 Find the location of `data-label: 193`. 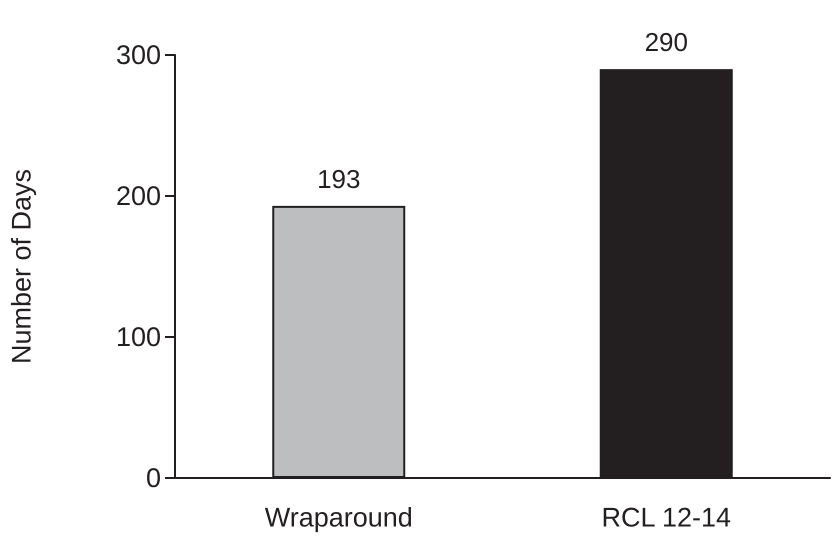

data-label: 193 is located at coordinates (338, 179).